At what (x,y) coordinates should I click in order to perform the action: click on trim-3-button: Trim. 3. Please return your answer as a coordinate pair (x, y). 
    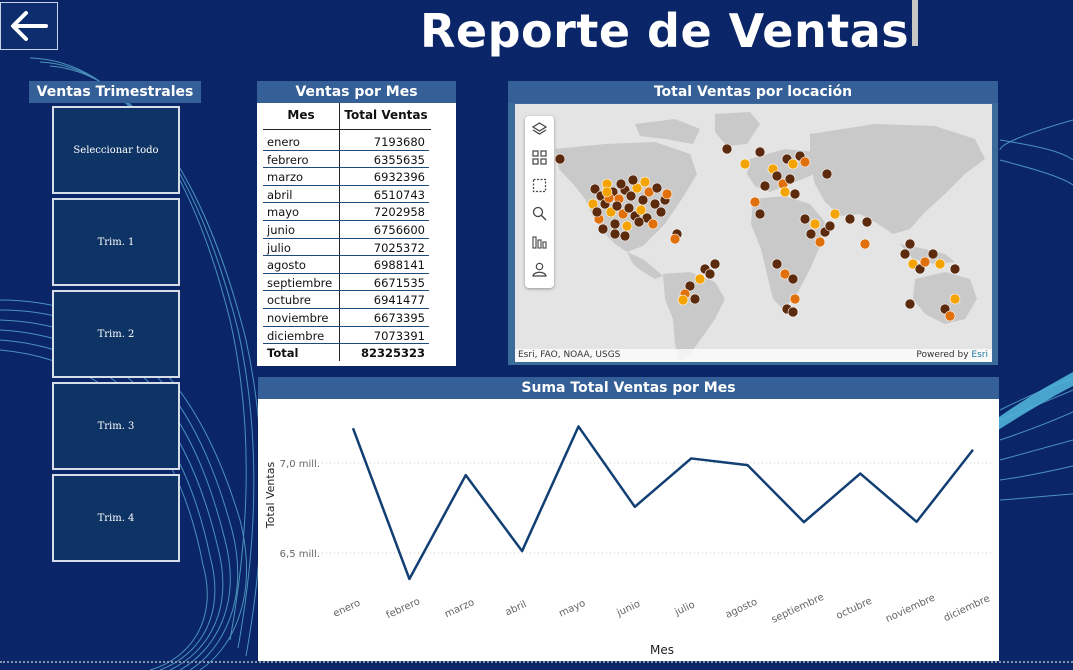
    Looking at the image, I should click on (116, 426).